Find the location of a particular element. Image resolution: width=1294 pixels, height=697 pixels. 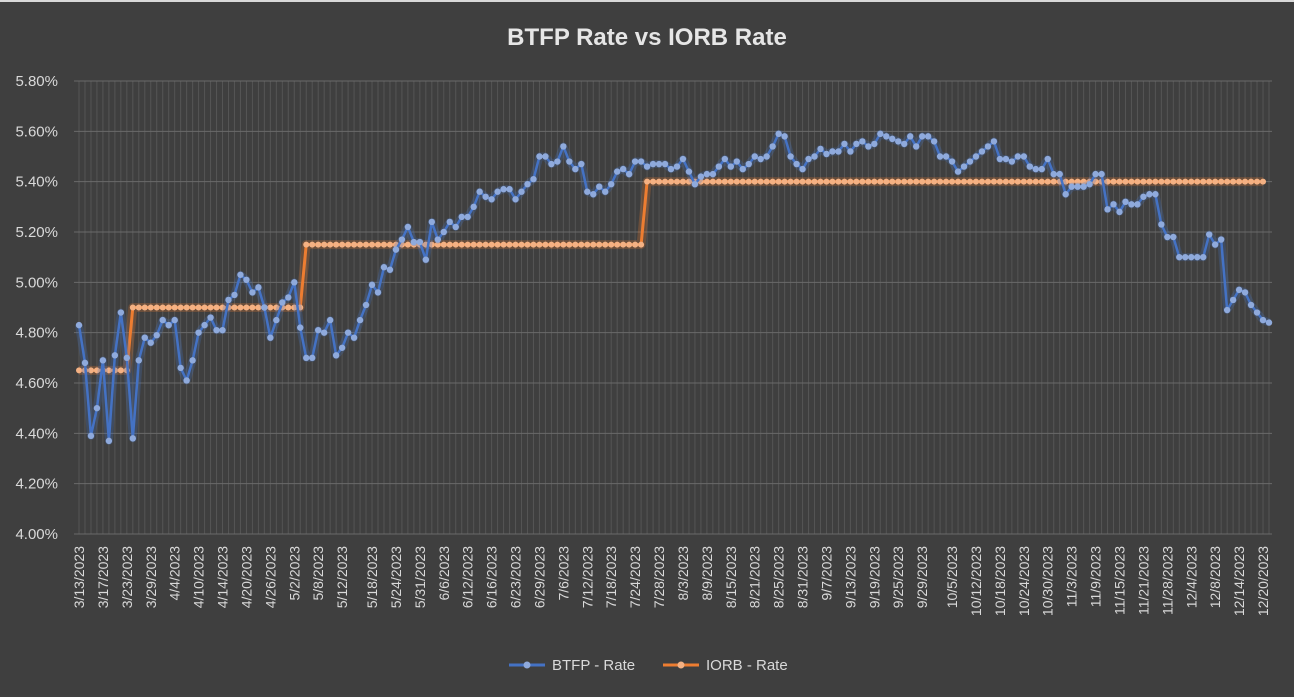

x-tick-label: 4/10/2023 is located at coordinates (199, 577).